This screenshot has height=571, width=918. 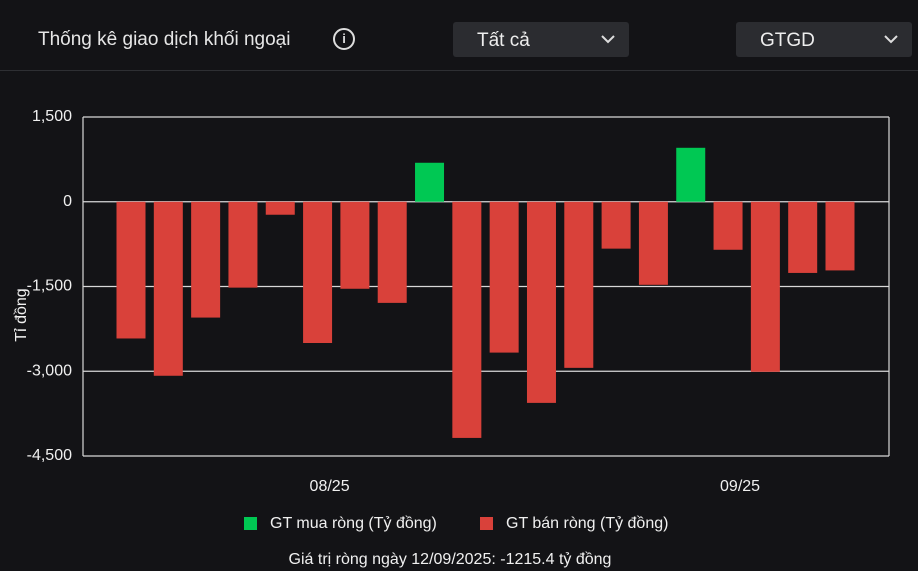 I want to click on title: Thống kê giao dịch khối ngoại, so click(x=164, y=39).